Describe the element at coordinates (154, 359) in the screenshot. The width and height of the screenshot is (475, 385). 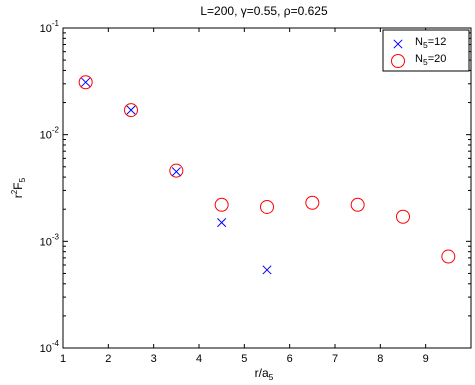
I see `x-tick-label: 3` at that location.